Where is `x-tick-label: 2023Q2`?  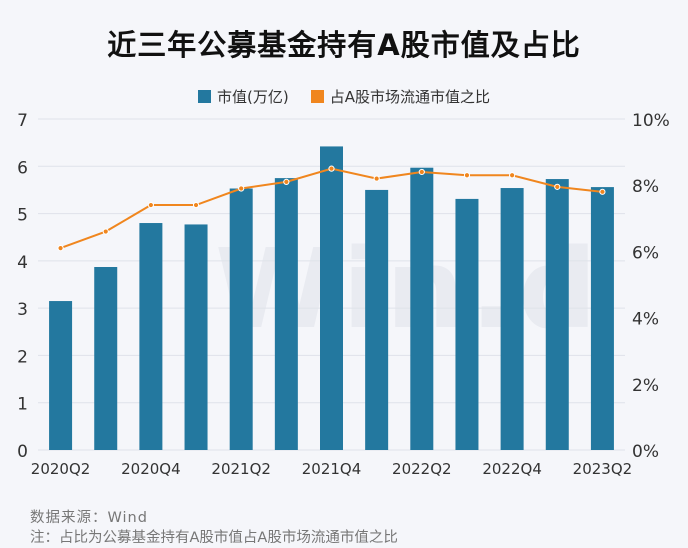
x-tick-label: 2023Q2 is located at coordinates (603, 469).